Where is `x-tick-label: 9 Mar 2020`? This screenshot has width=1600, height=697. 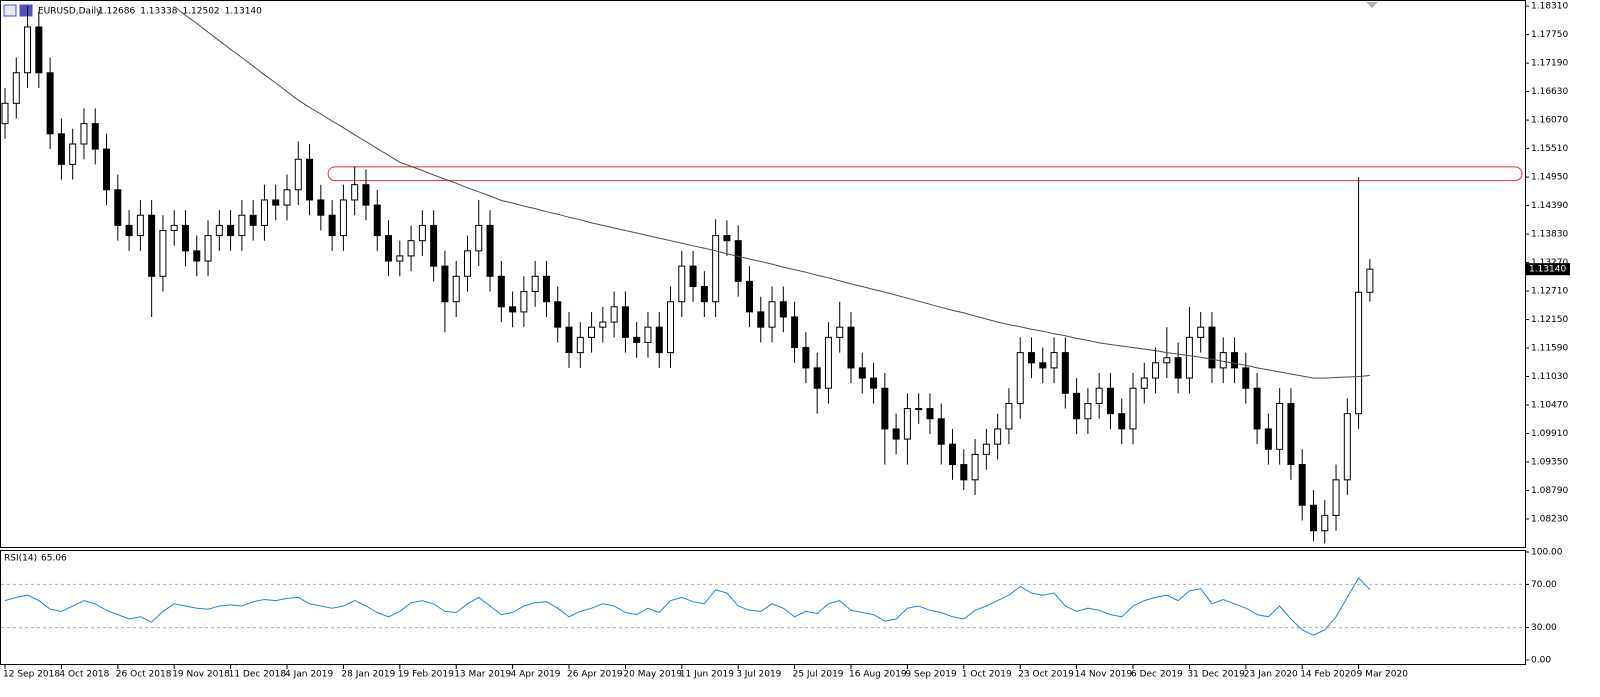 x-tick-label: 9 Mar 2020 is located at coordinates (1383, 675).